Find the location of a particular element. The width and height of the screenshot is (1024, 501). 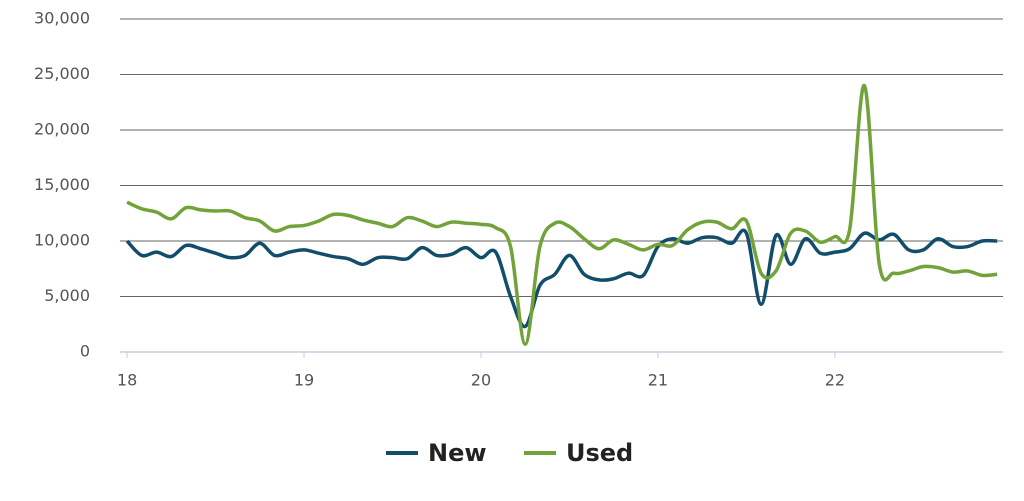

y-tick-label: 10,000 is located at coordinates (62, 240).